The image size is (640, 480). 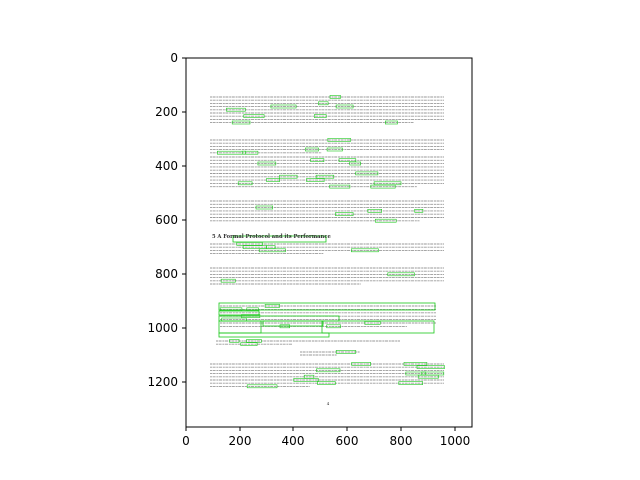 I want to click on y-tick-label: 800, so click(x=166, y=274).